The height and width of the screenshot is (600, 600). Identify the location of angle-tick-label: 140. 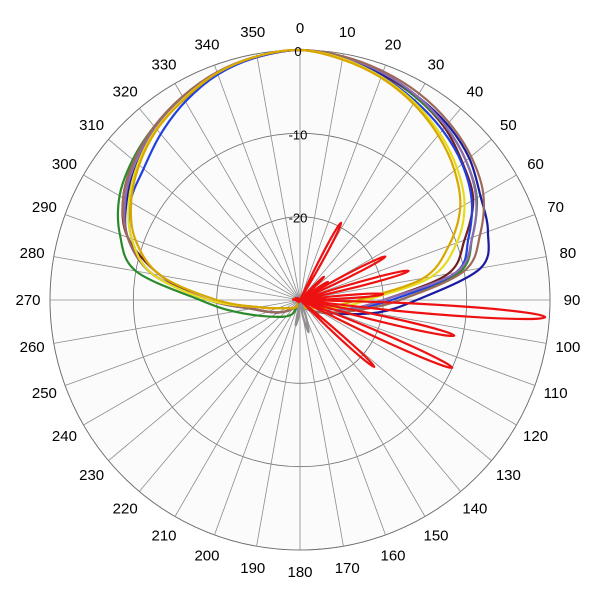
(474, 508).